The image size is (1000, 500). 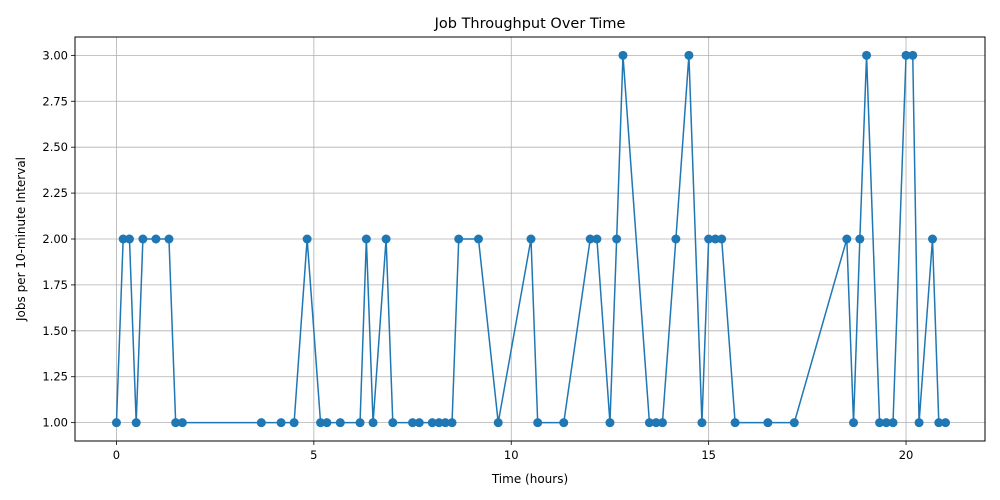 I want to click on chart-title: Job Throughput Over Time, so click(x=530, y=24).